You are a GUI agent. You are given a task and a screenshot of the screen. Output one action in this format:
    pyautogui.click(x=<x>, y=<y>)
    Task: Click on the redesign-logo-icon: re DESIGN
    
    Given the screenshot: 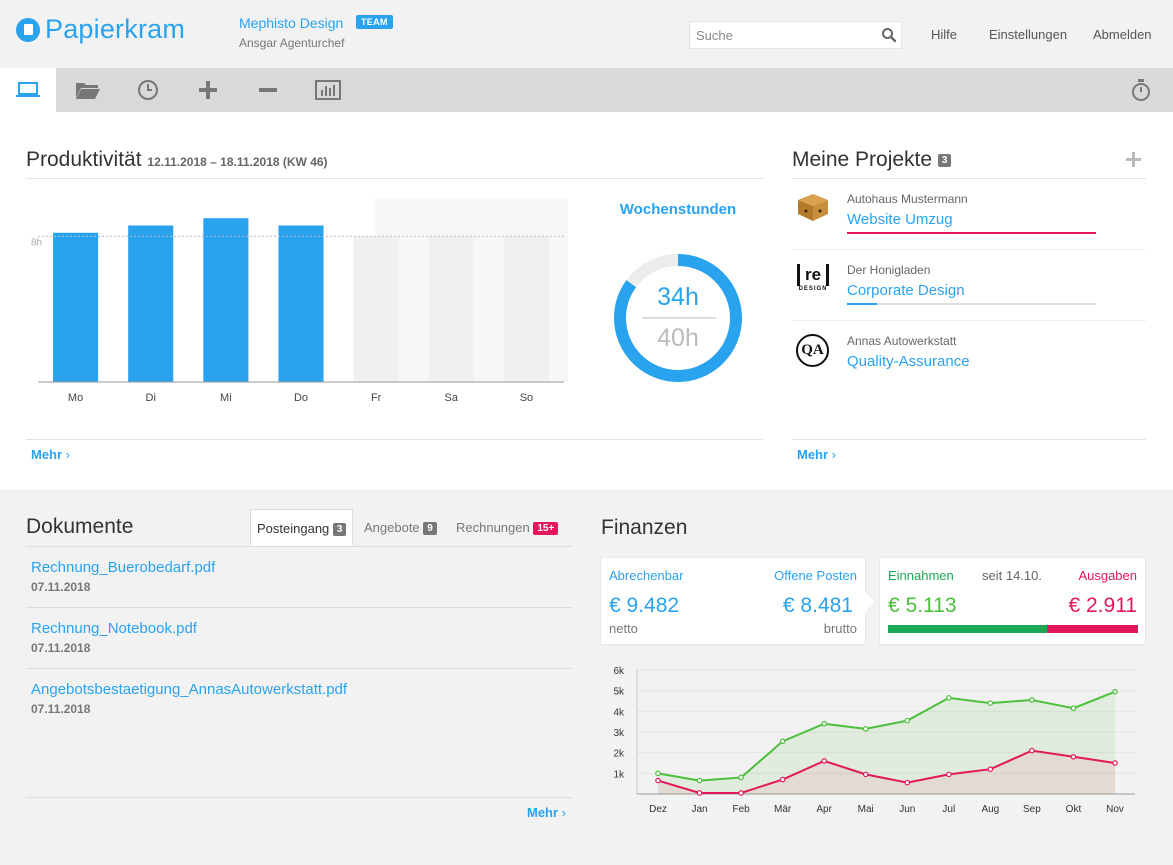 What is the action you would take?
    pyautogui.click(x=813, y=279)
    